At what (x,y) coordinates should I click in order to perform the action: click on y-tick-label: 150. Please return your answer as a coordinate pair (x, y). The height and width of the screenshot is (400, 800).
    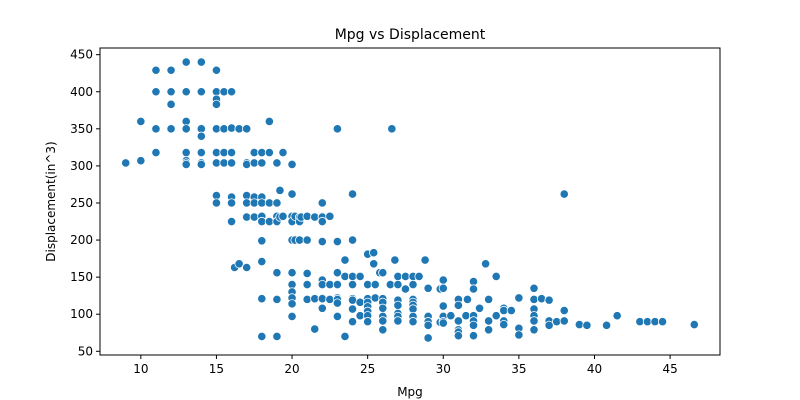
    Looking at the image, I should click on (81, 277).